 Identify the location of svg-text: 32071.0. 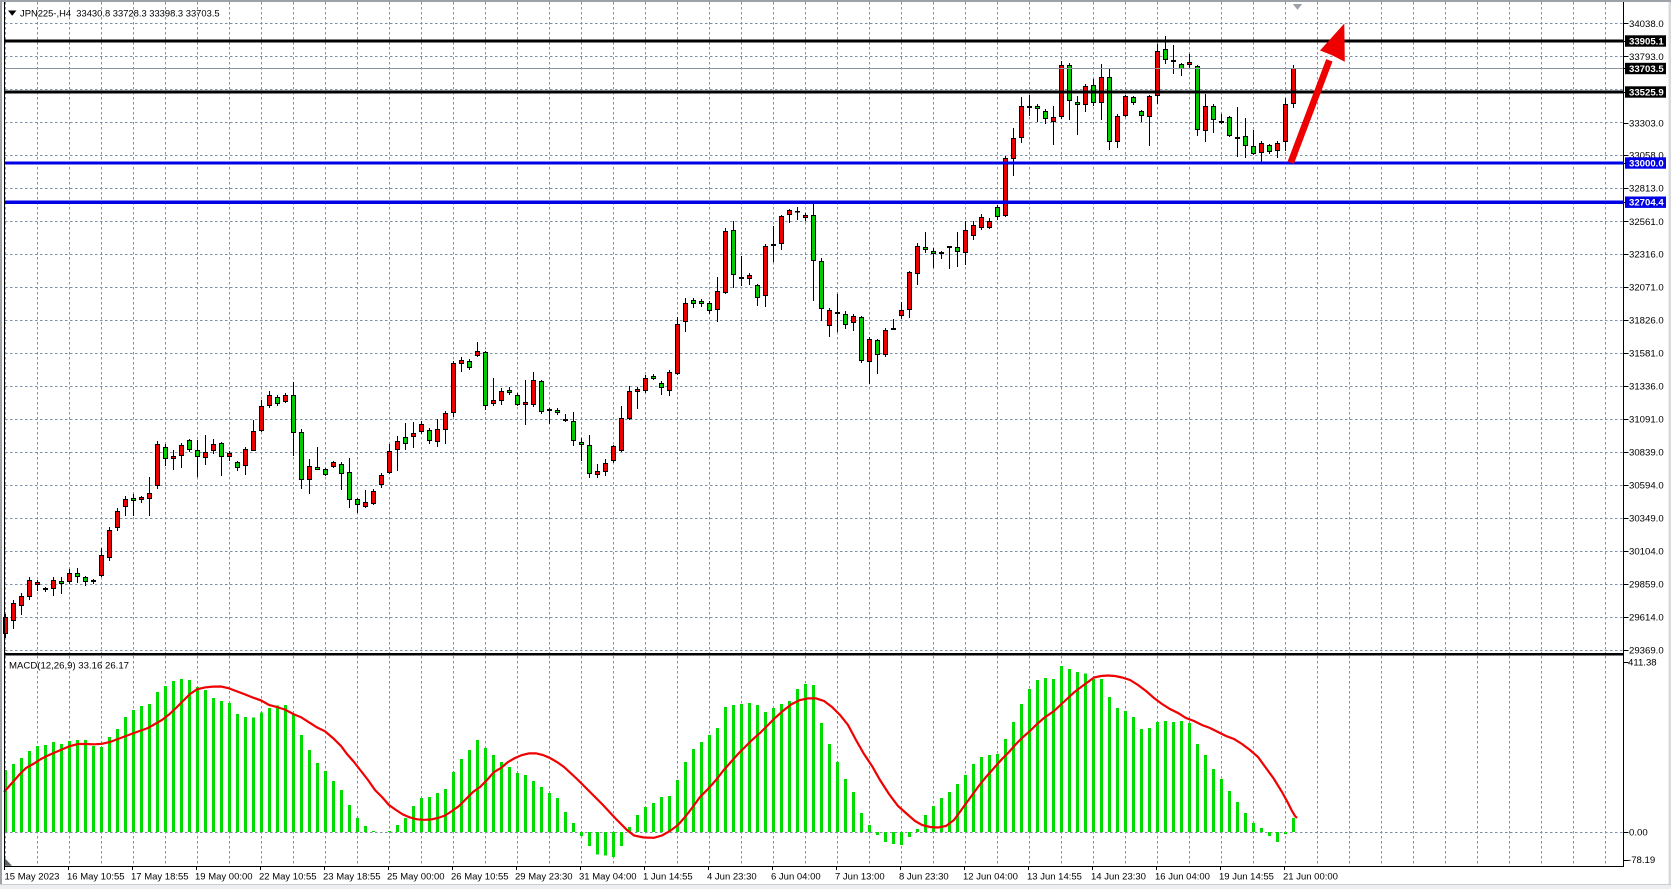
(1646, 288).